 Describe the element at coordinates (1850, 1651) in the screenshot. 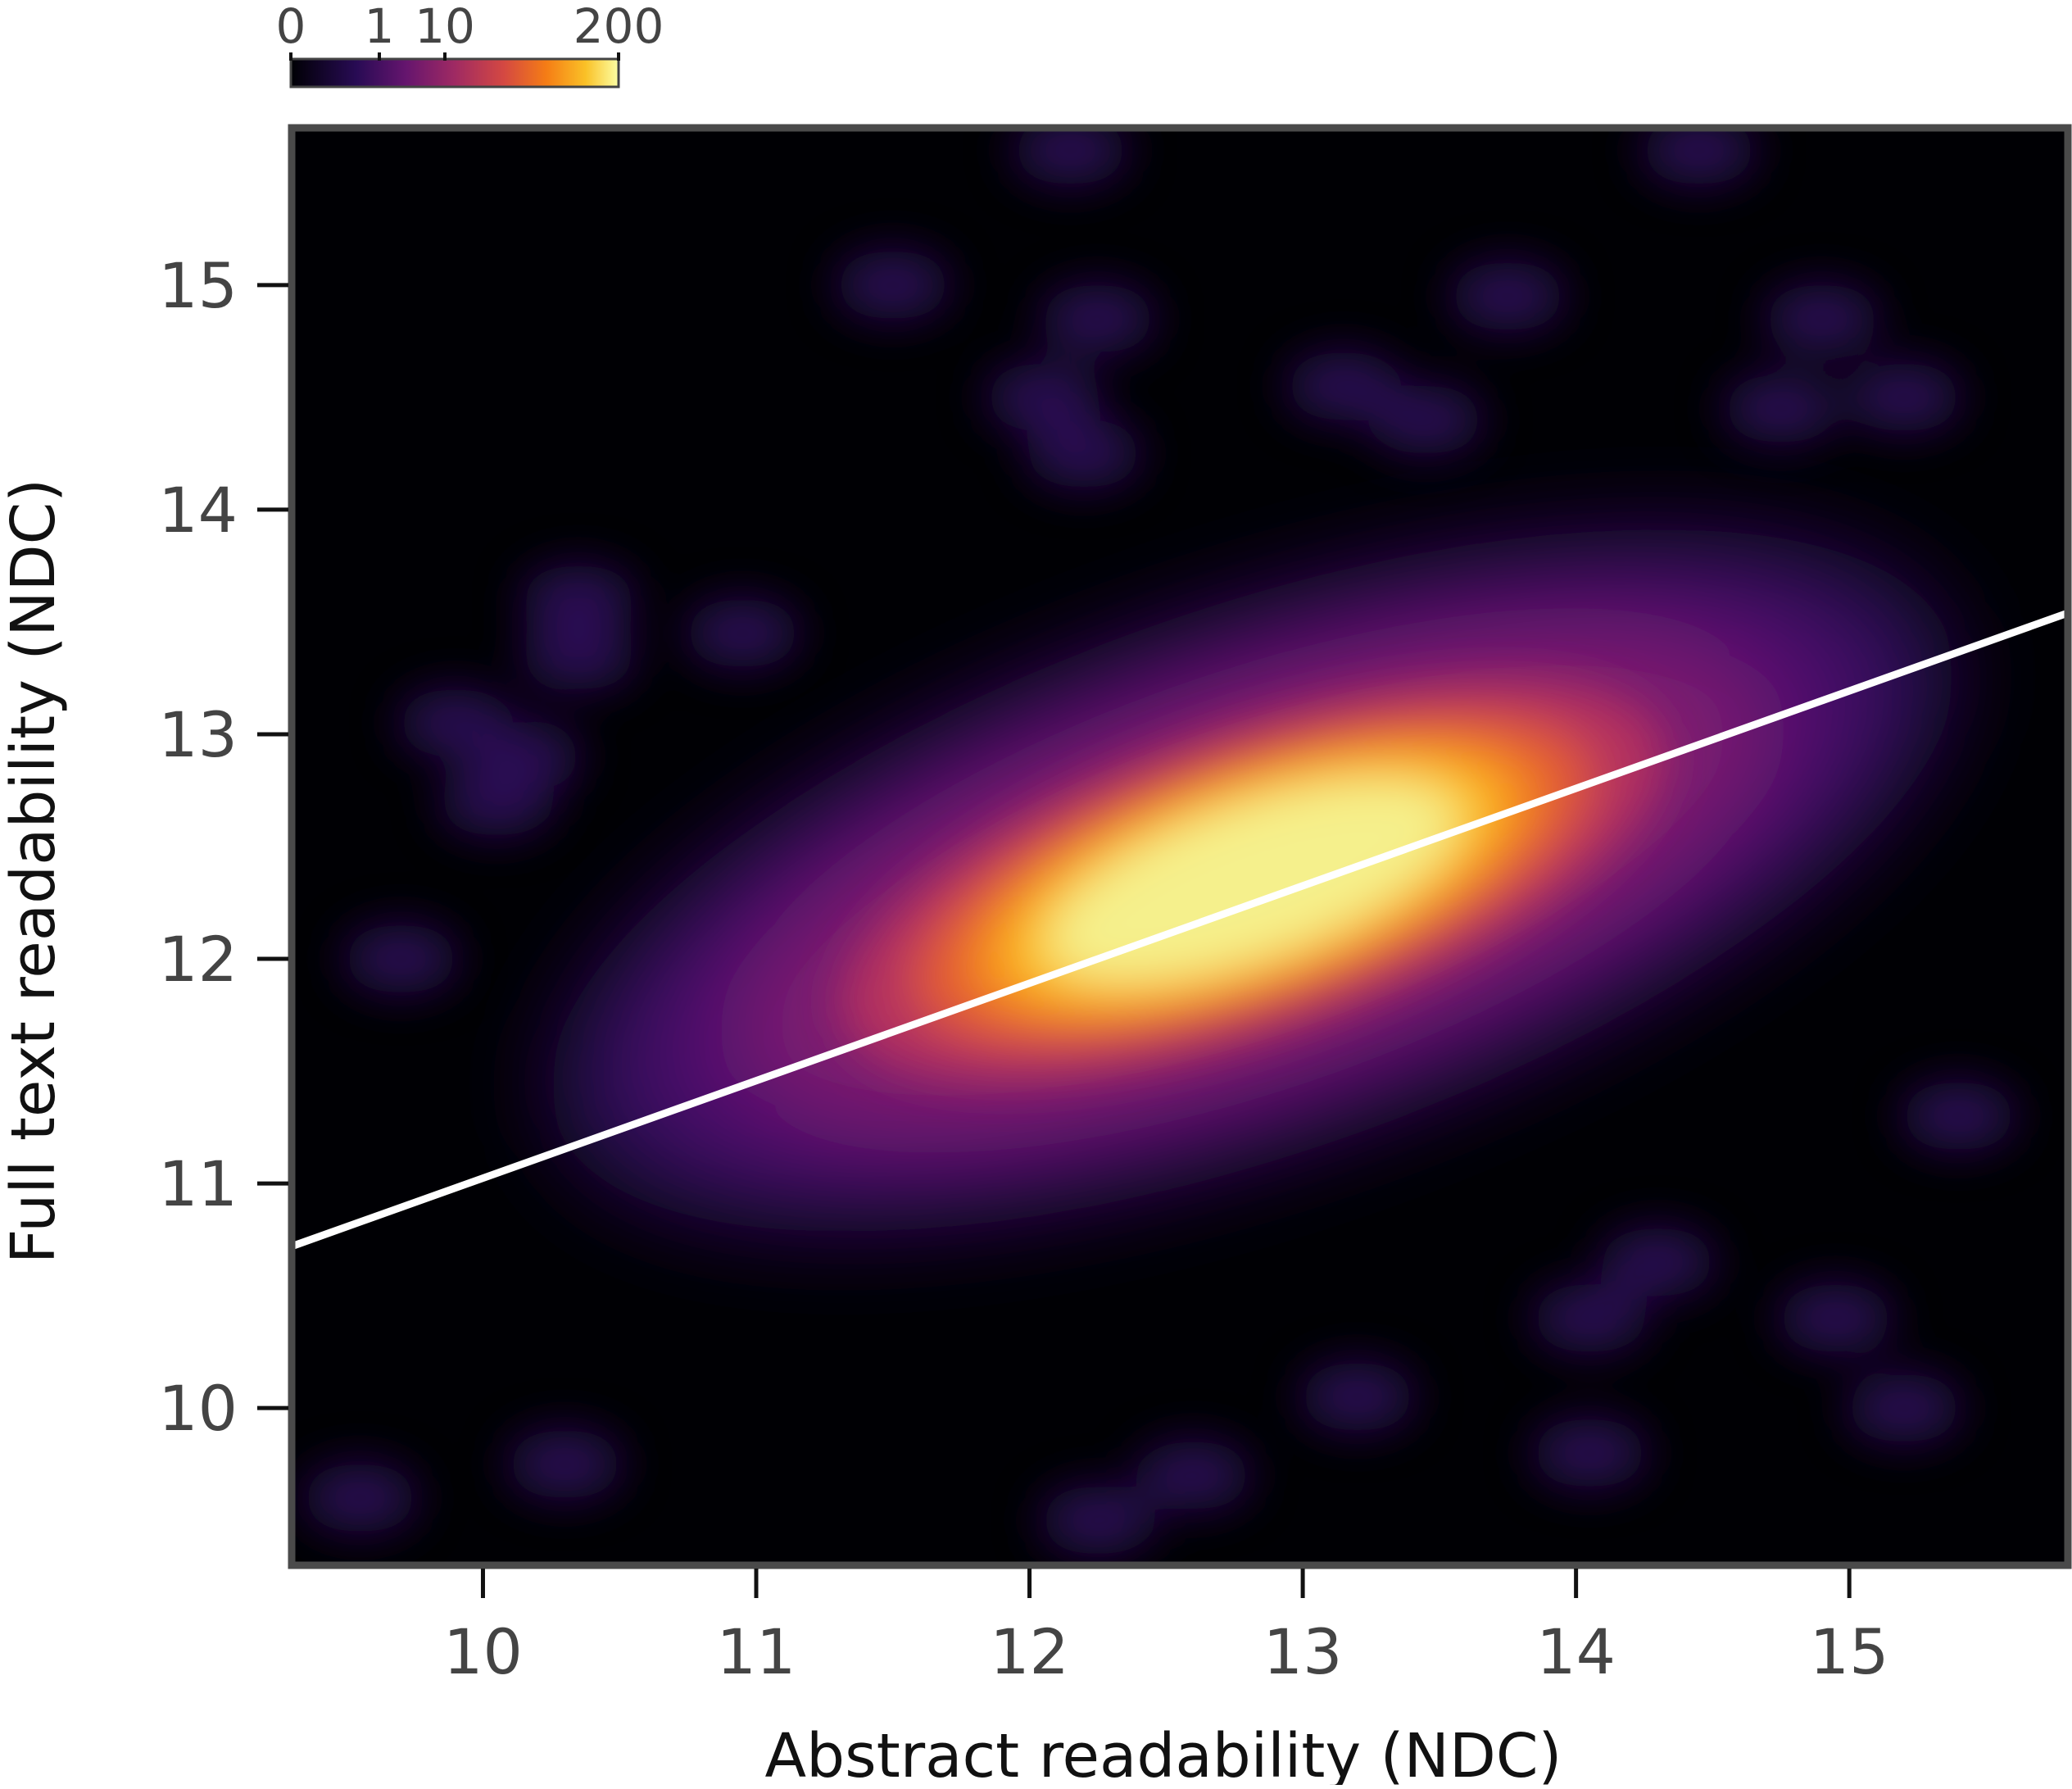

I see `x-tick-label: 15` at that location.